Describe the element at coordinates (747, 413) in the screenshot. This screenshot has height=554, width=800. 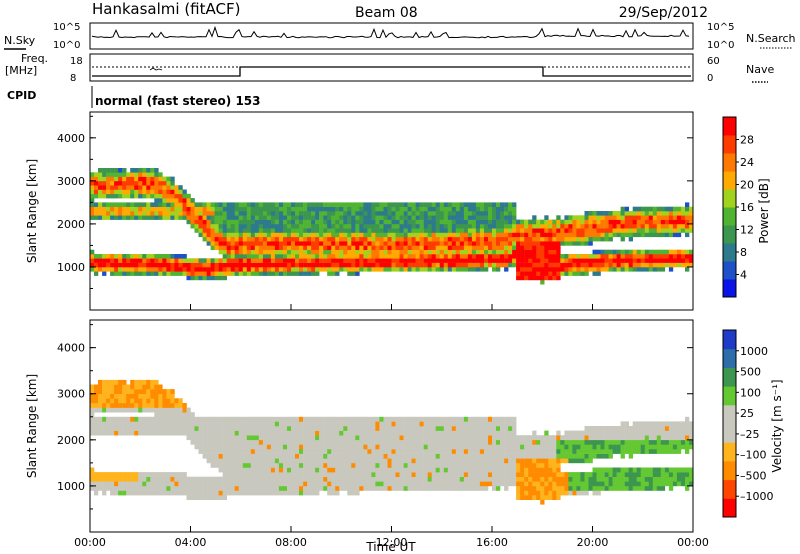
I see `colorbar-tick-label: 25` at that location.